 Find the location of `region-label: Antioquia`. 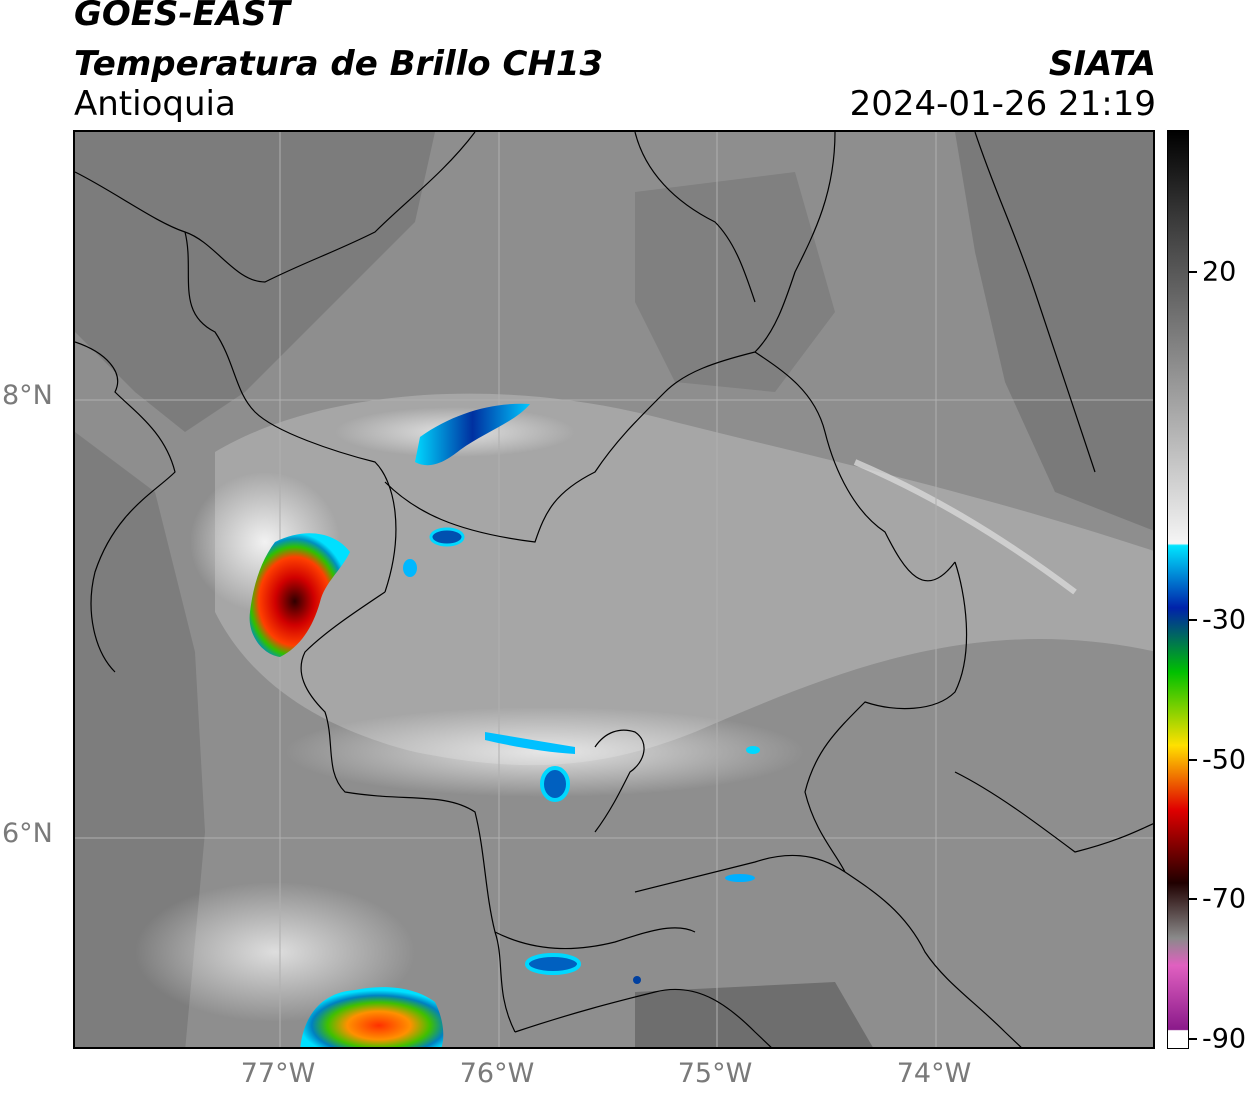

region-label: Antioquia is located at coordinates (155, 104).